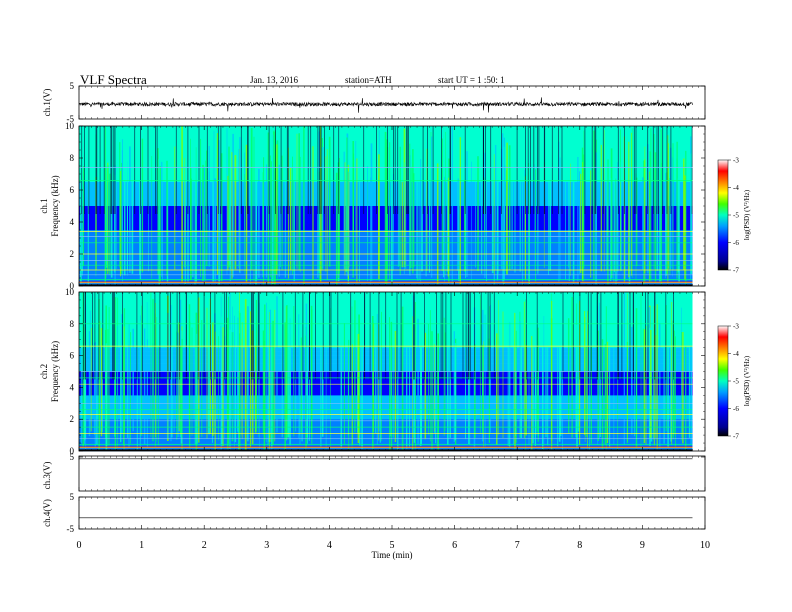  I want to click on ch4-ylabel: ch.4(V), so click(47, 513).